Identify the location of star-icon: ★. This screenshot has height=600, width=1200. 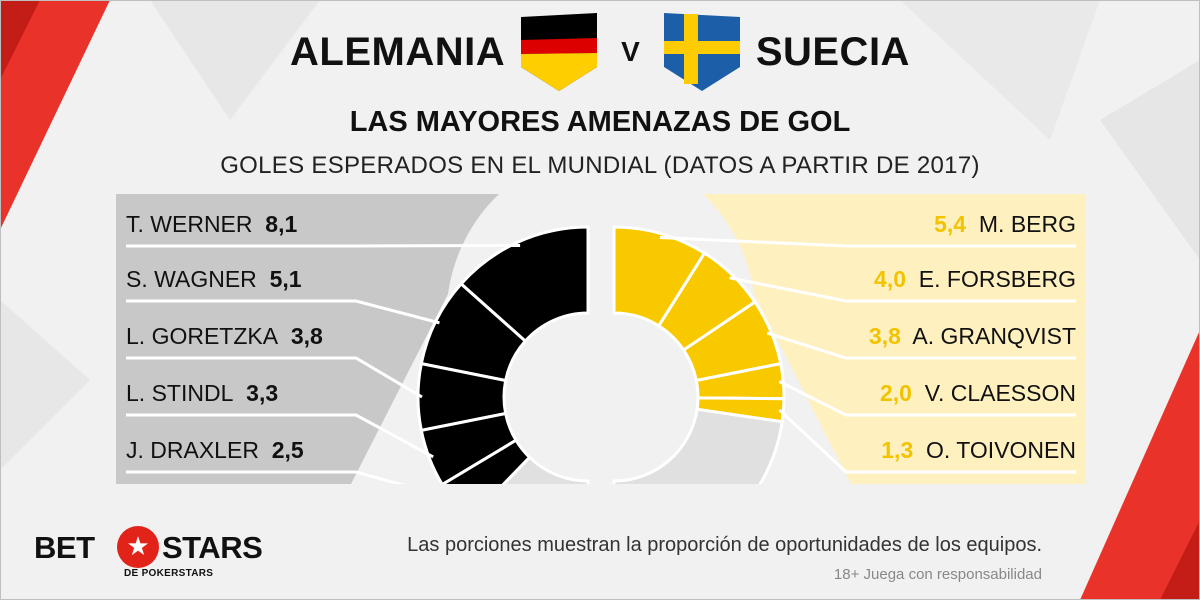
(138, 547).